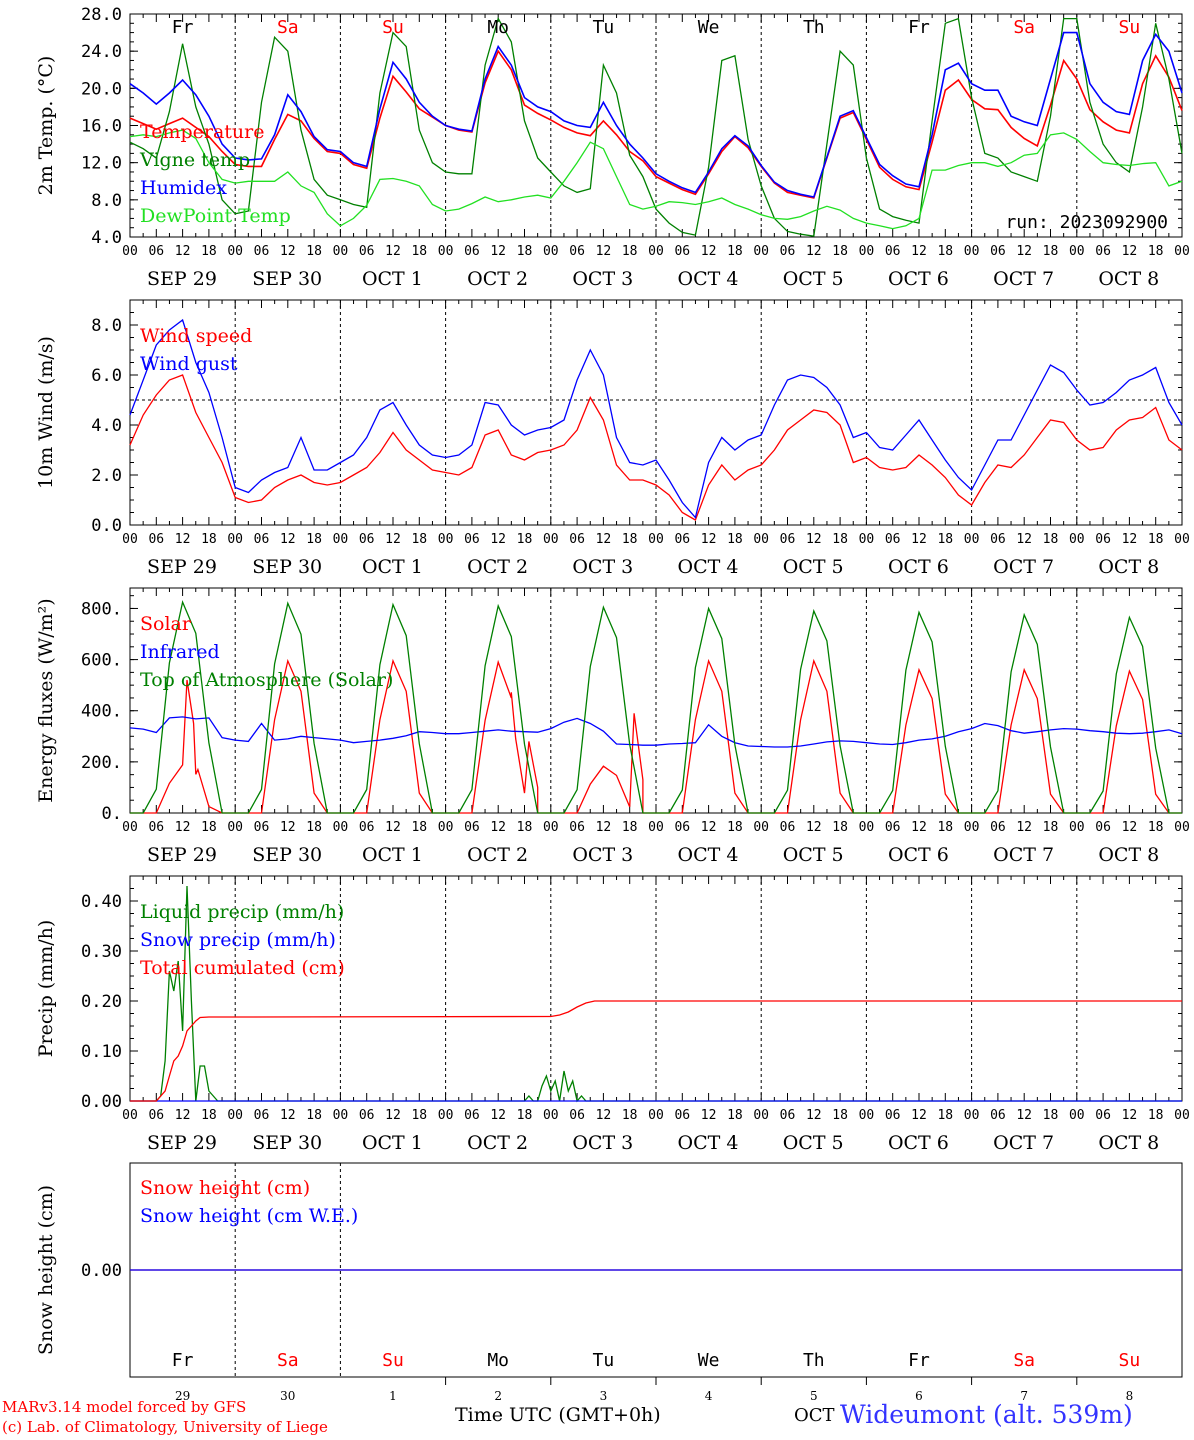  What do you see at coordinates (287, 1396) in the screenshot?
I see `day-number-label: 30` at bounding box center [287, 1396].